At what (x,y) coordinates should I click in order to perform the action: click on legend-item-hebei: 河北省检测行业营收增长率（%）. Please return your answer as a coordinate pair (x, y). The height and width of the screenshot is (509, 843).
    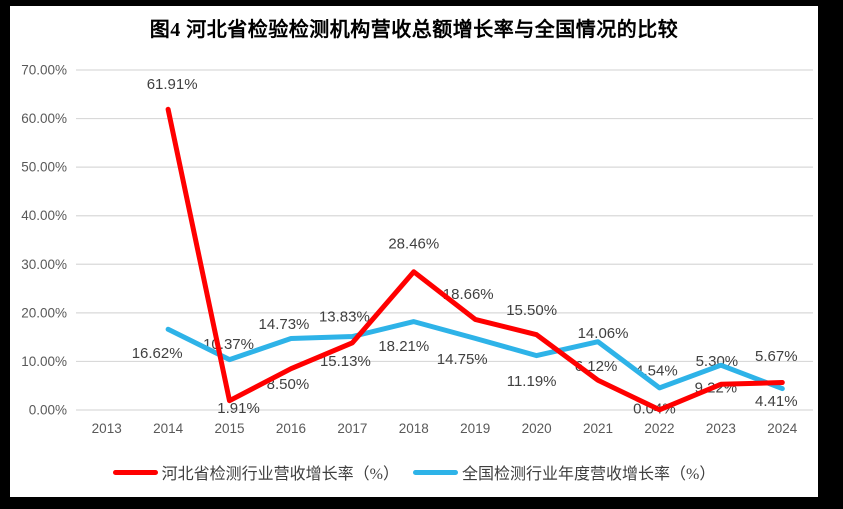
    Looking at the image, I should click on (255, 472).